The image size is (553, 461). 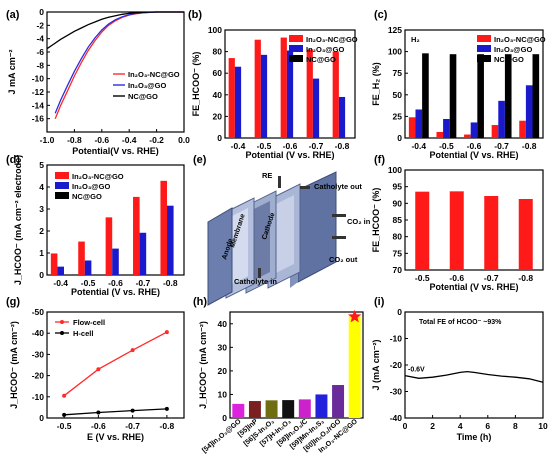 What do you see at coordinates (40, 52) in the screenshot?
I see `y-tick-label: -6` at bounding box center [40, 52].